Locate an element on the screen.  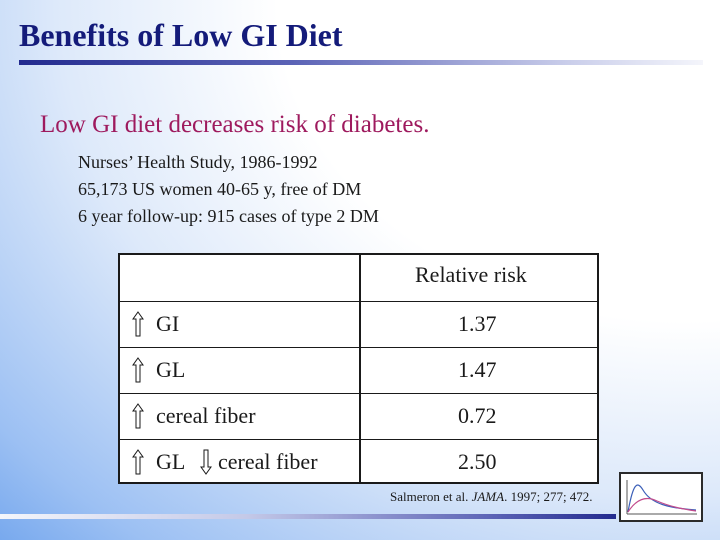
citation-authors: Salmeron et al. is located at coordinates (431, 496).